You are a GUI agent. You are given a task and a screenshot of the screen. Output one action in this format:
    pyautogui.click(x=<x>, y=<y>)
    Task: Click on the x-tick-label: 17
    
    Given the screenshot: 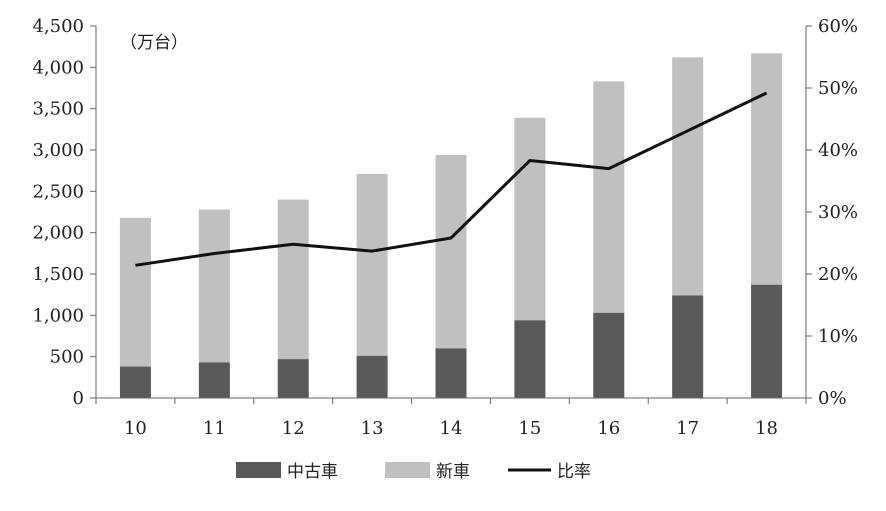 What is the action you would take?
    pyautogui.click(x=687, y=428)
    